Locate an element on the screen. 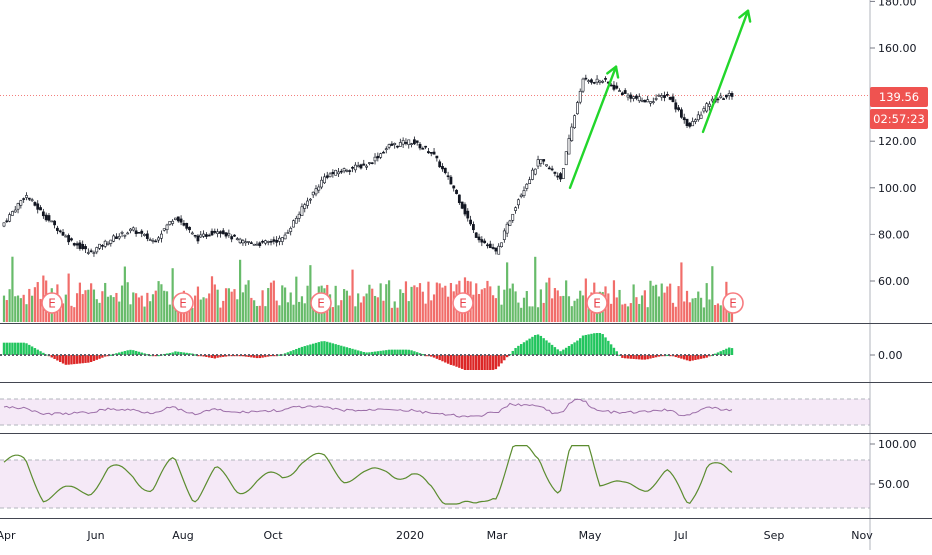  earnings-marker is located at coordinates (733, 303).